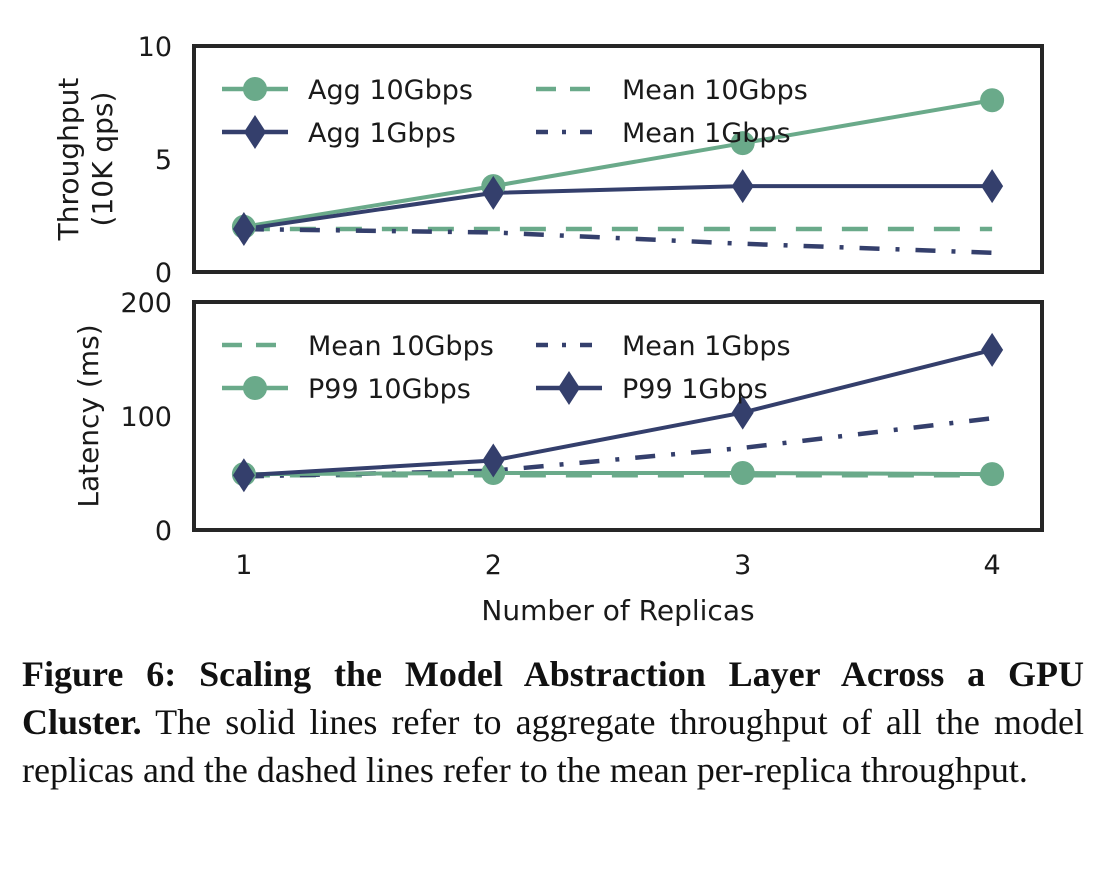  I want to click on x-tick-label: 3, so click(742, 565).